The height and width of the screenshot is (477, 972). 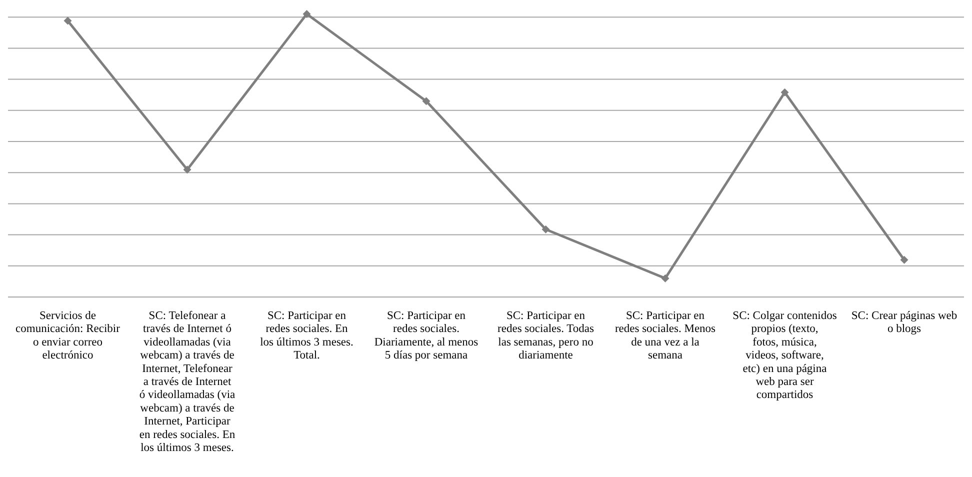 I want to click on x-tick-label: SC: Participar en redes sociales. Diariamente, al menos 5 días por semana, so click(x=426, y=336).